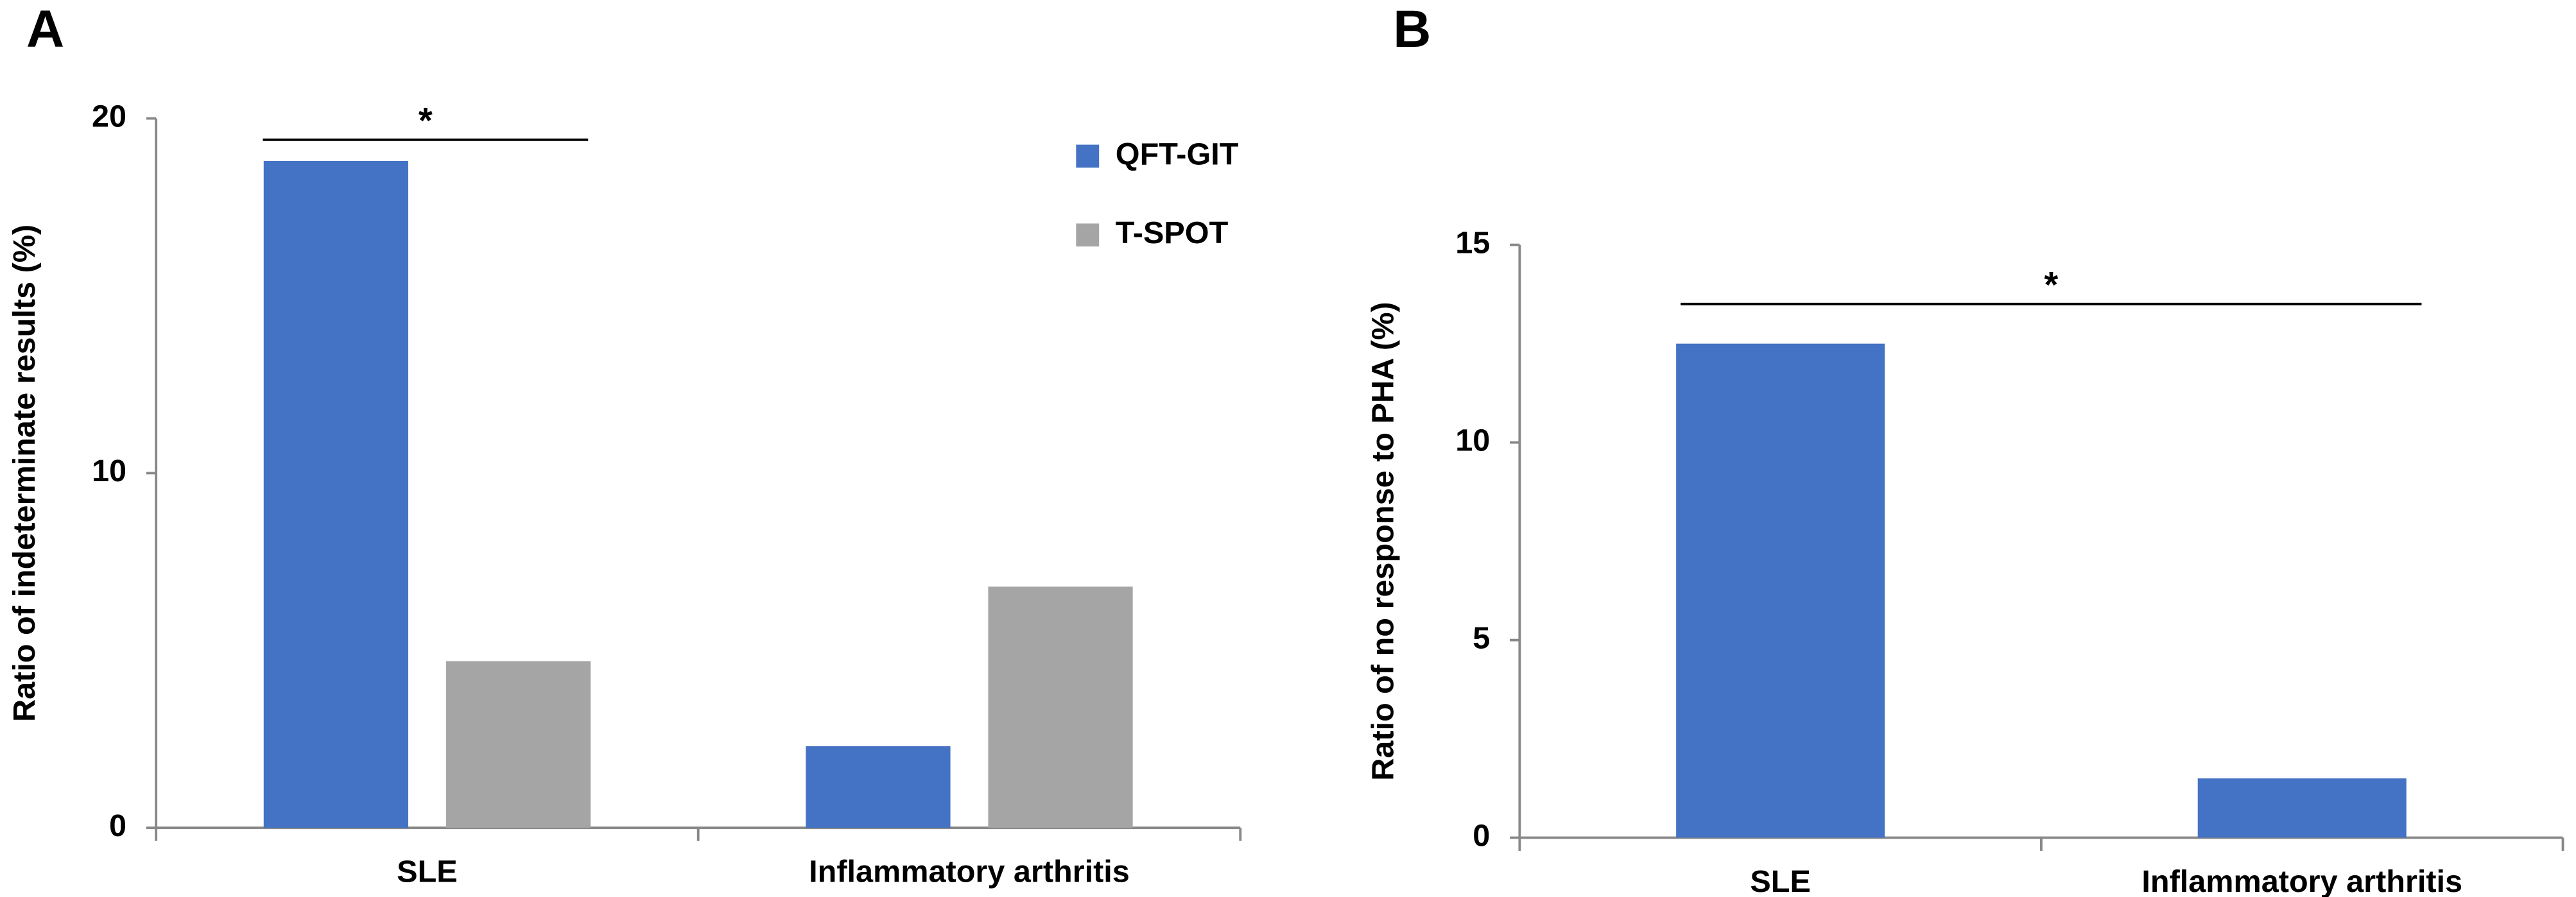 The width and height of the screenshot is (2576, 897). I want to click on y-tick-label: 20, so click(109, 116).